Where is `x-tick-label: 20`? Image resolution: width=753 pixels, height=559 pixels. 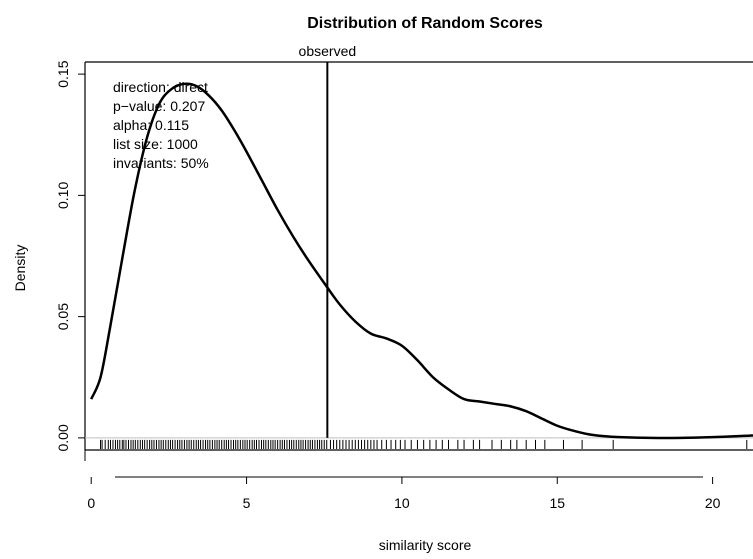
x-tick-label: 20 is located at coordinates (713, 503).